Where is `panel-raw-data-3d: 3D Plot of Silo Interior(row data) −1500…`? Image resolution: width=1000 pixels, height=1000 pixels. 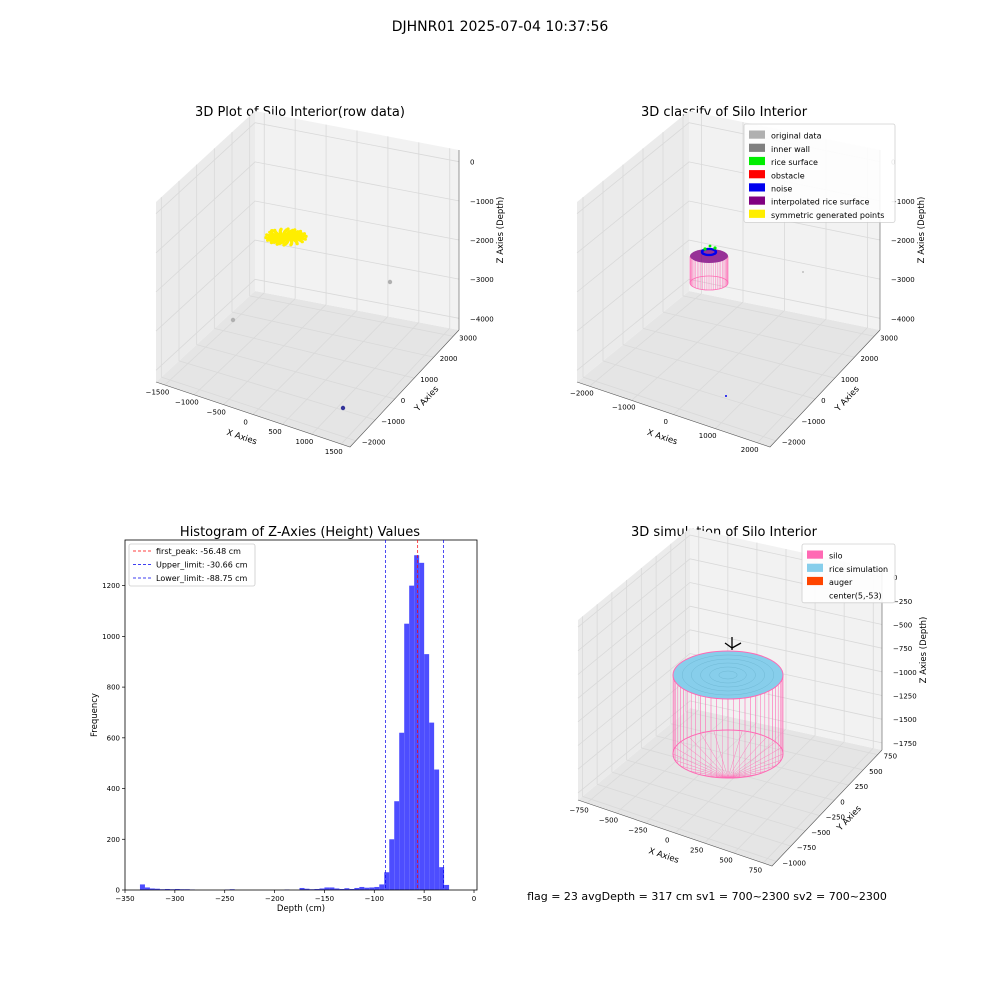 panel-raw-data-3d: 3D Plot of Silo Interior(row data) −1500… is located at coordinates (326, 280).